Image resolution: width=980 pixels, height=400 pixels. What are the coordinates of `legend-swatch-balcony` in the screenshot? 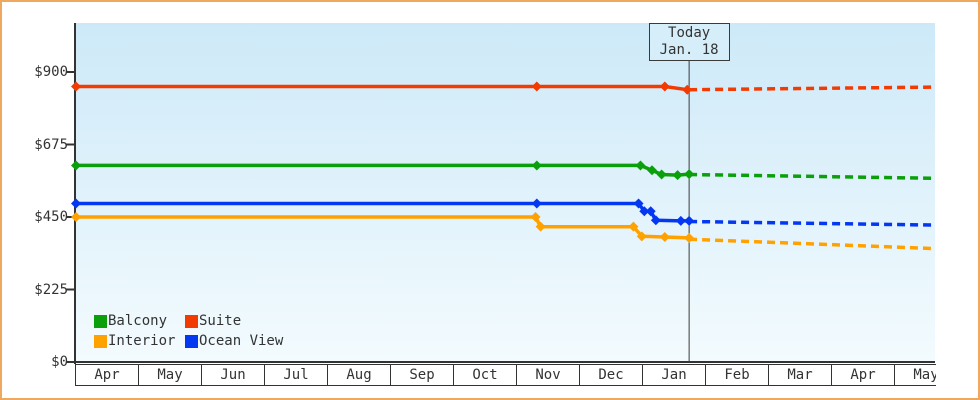 It's located at (100, 321).